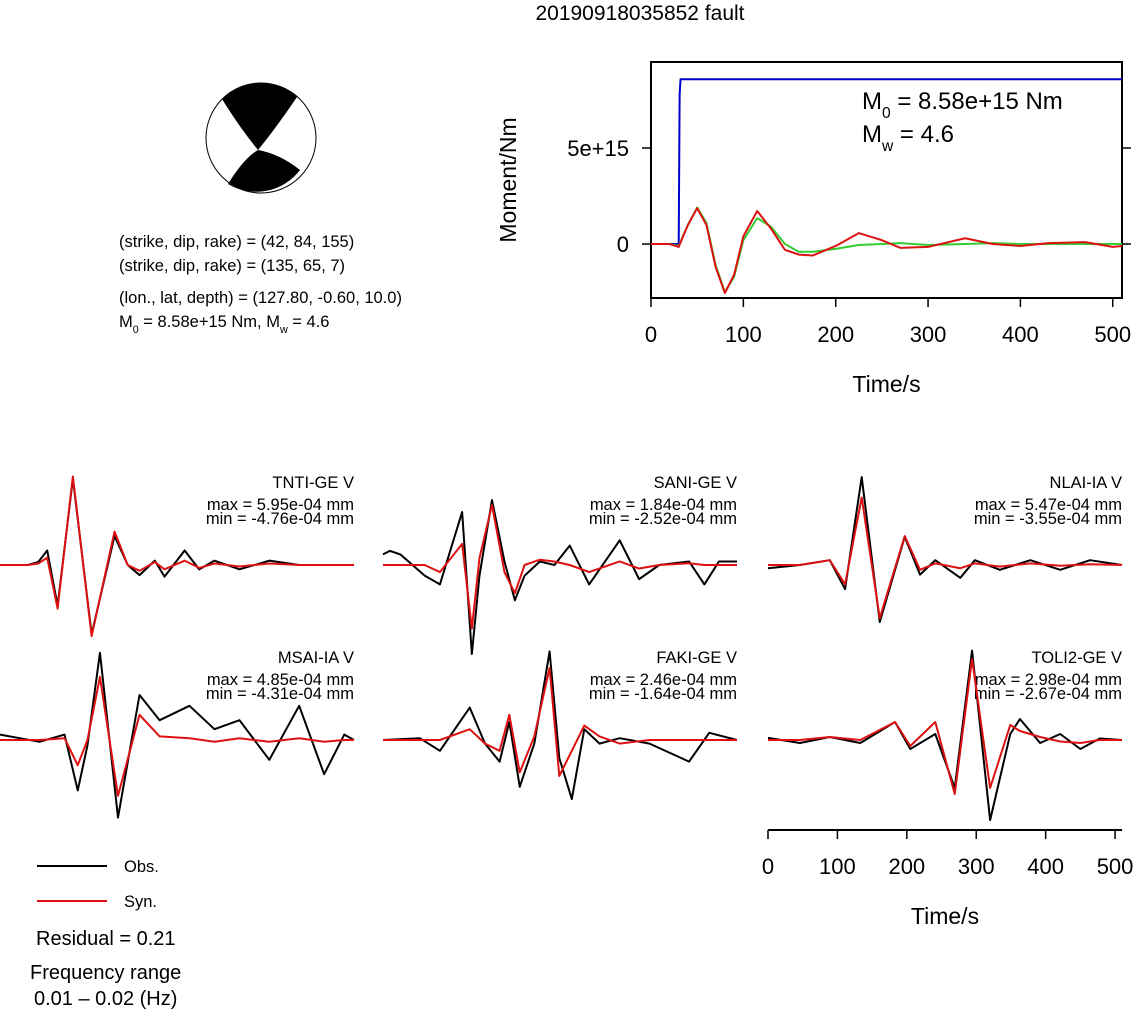 The image size is (1139, 1009). I want to click on station-label: TNTI-GE V, so click(313, 483).